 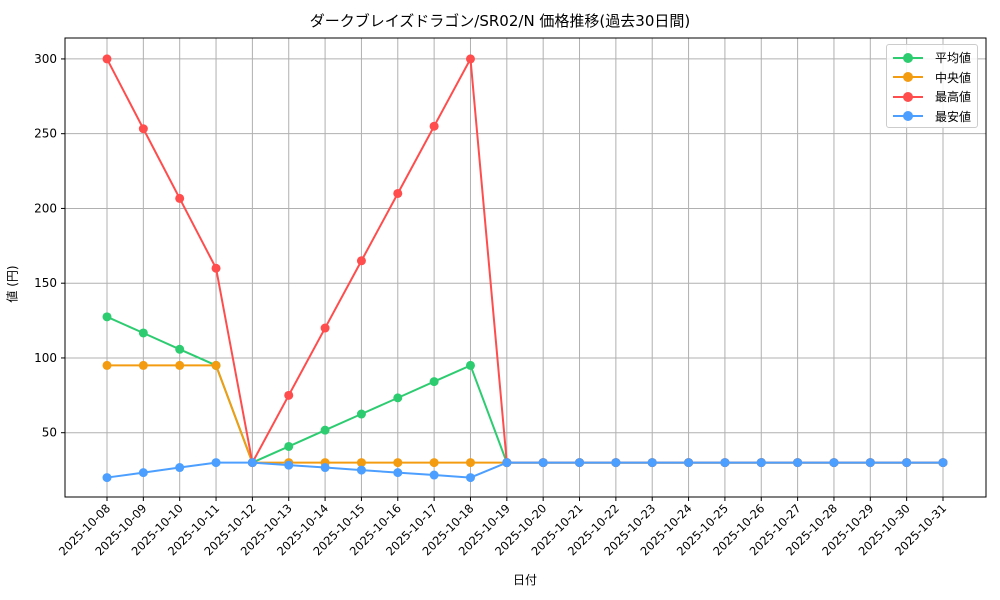 What do you see at coordinates (953, 58) in the screenshot?
I see `legend-label: 平均値` at bounding box center [953, 58].